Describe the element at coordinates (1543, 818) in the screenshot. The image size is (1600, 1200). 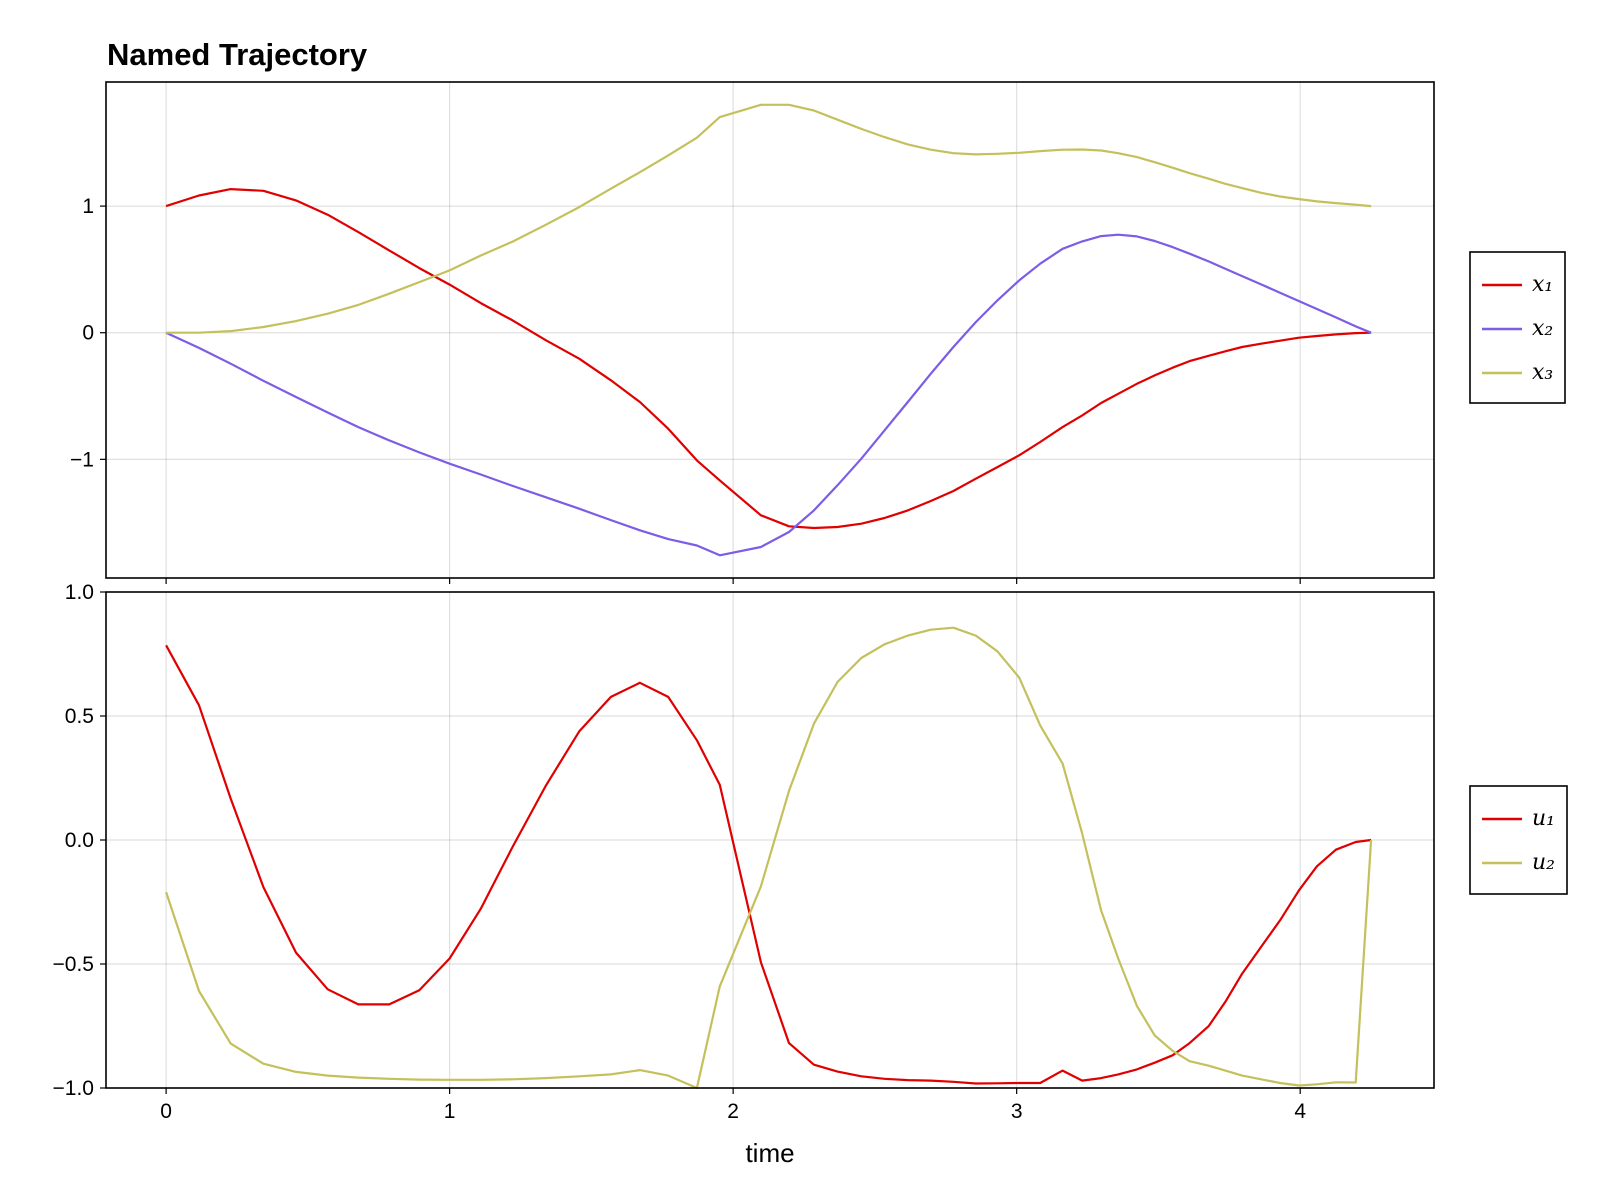
I see `legend-label: u₁` at that location.